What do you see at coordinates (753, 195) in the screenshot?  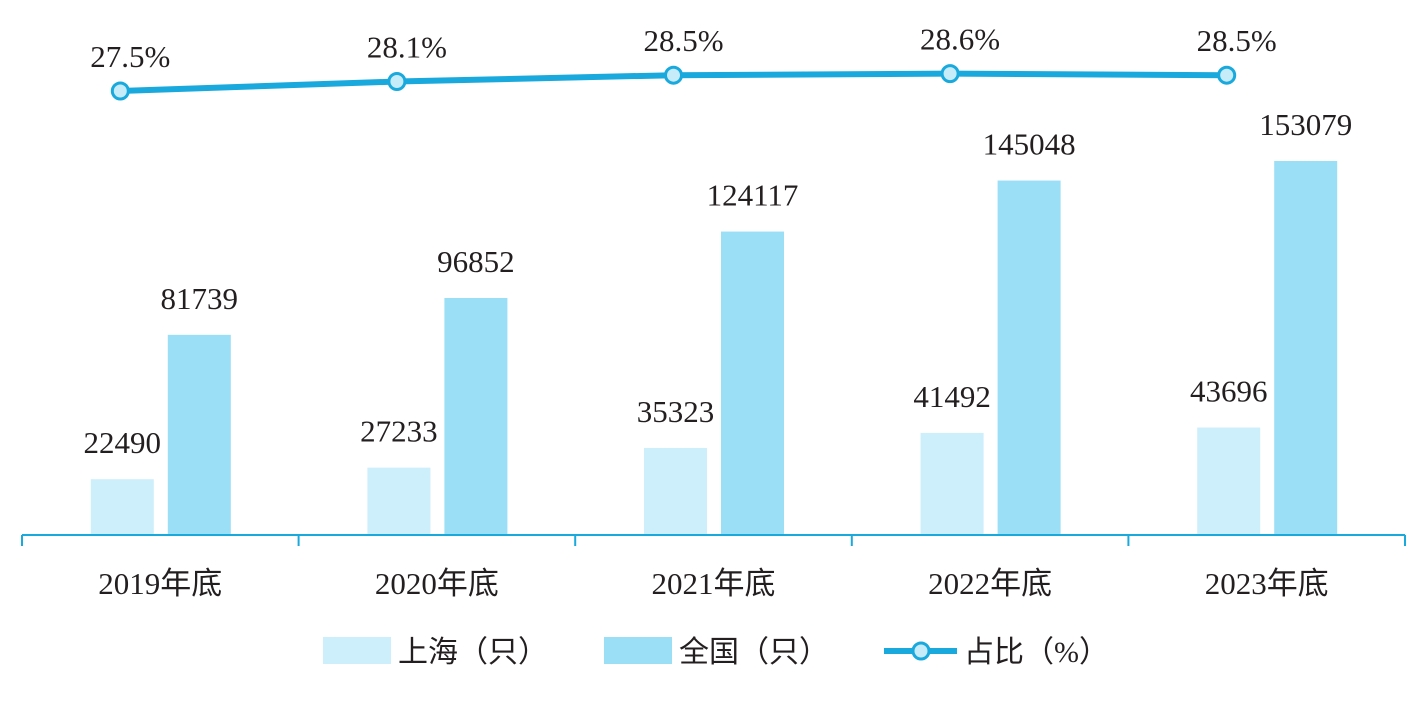 I see `value-label-national-2: 124117` at bounding box center [753, 195].